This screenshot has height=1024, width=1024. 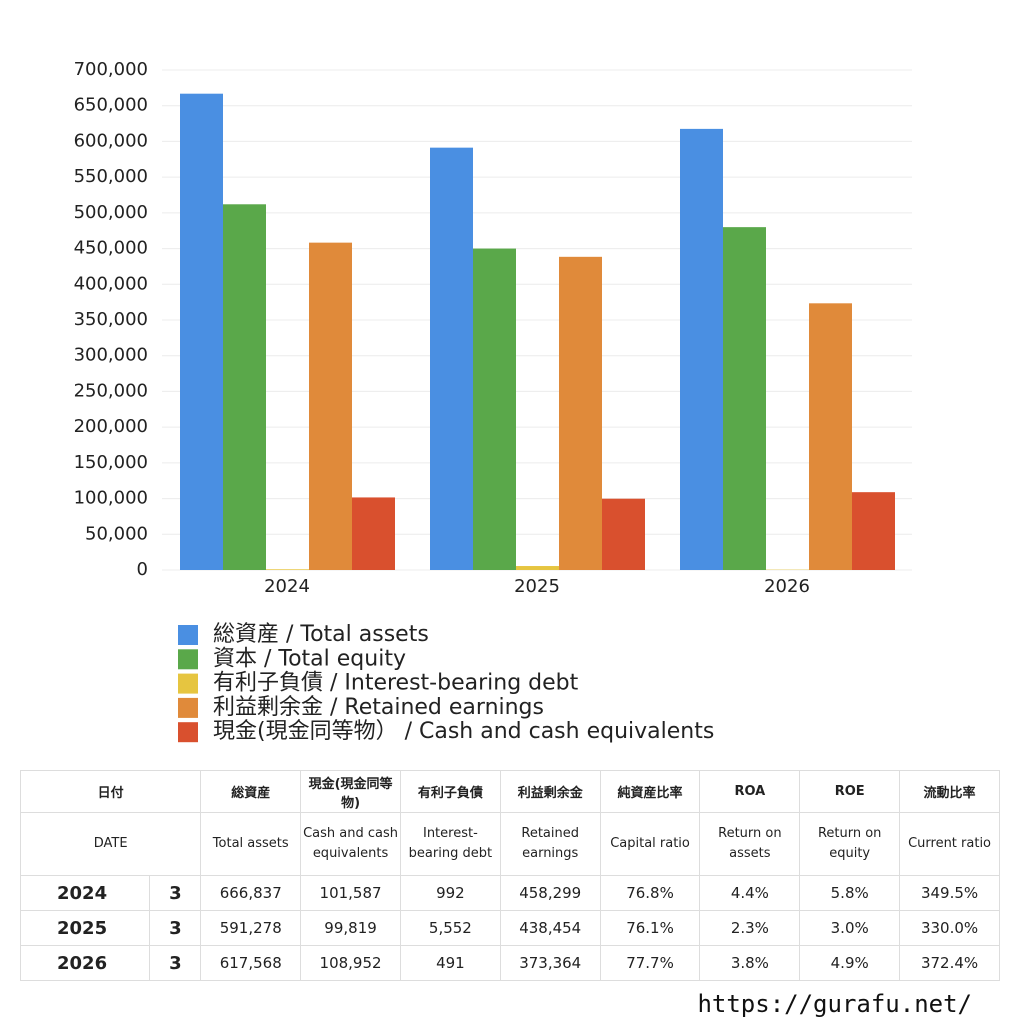 I want to click on y-tick-label: 100,000, so click(x=111, y=498).